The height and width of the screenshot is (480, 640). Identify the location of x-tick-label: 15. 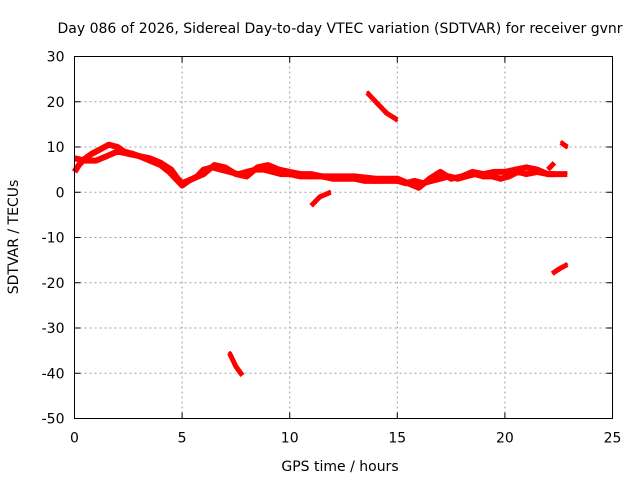
(397, 439).